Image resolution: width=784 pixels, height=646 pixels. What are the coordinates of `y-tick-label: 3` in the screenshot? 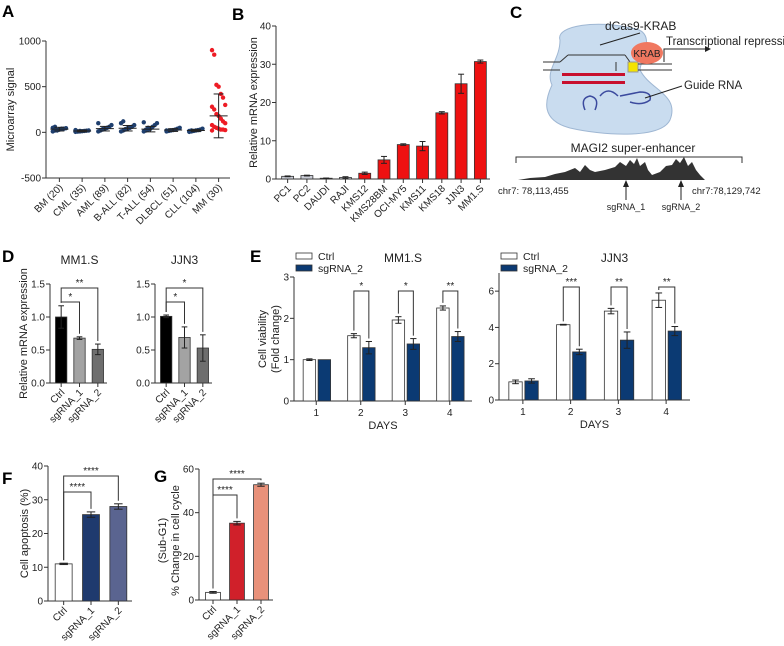 It's located at (286, 278).